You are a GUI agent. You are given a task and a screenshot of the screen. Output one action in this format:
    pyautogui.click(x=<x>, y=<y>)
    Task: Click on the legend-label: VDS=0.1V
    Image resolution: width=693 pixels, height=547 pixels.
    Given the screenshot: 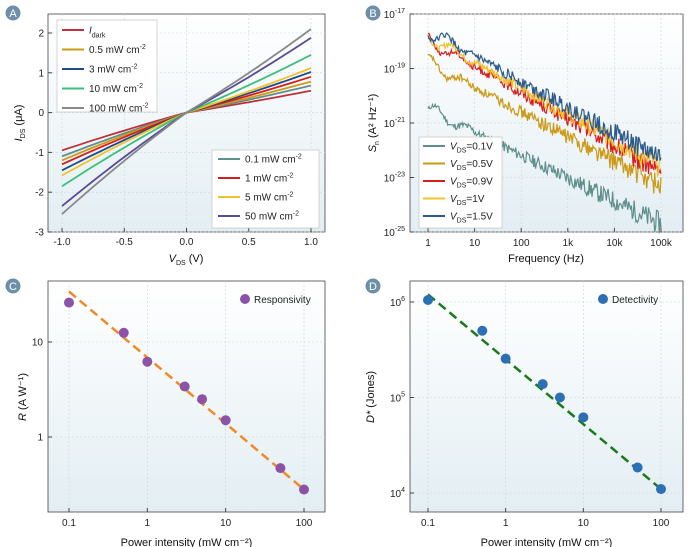 What is the action you would take?
    pyautogui.click(x=471, y=148)
    